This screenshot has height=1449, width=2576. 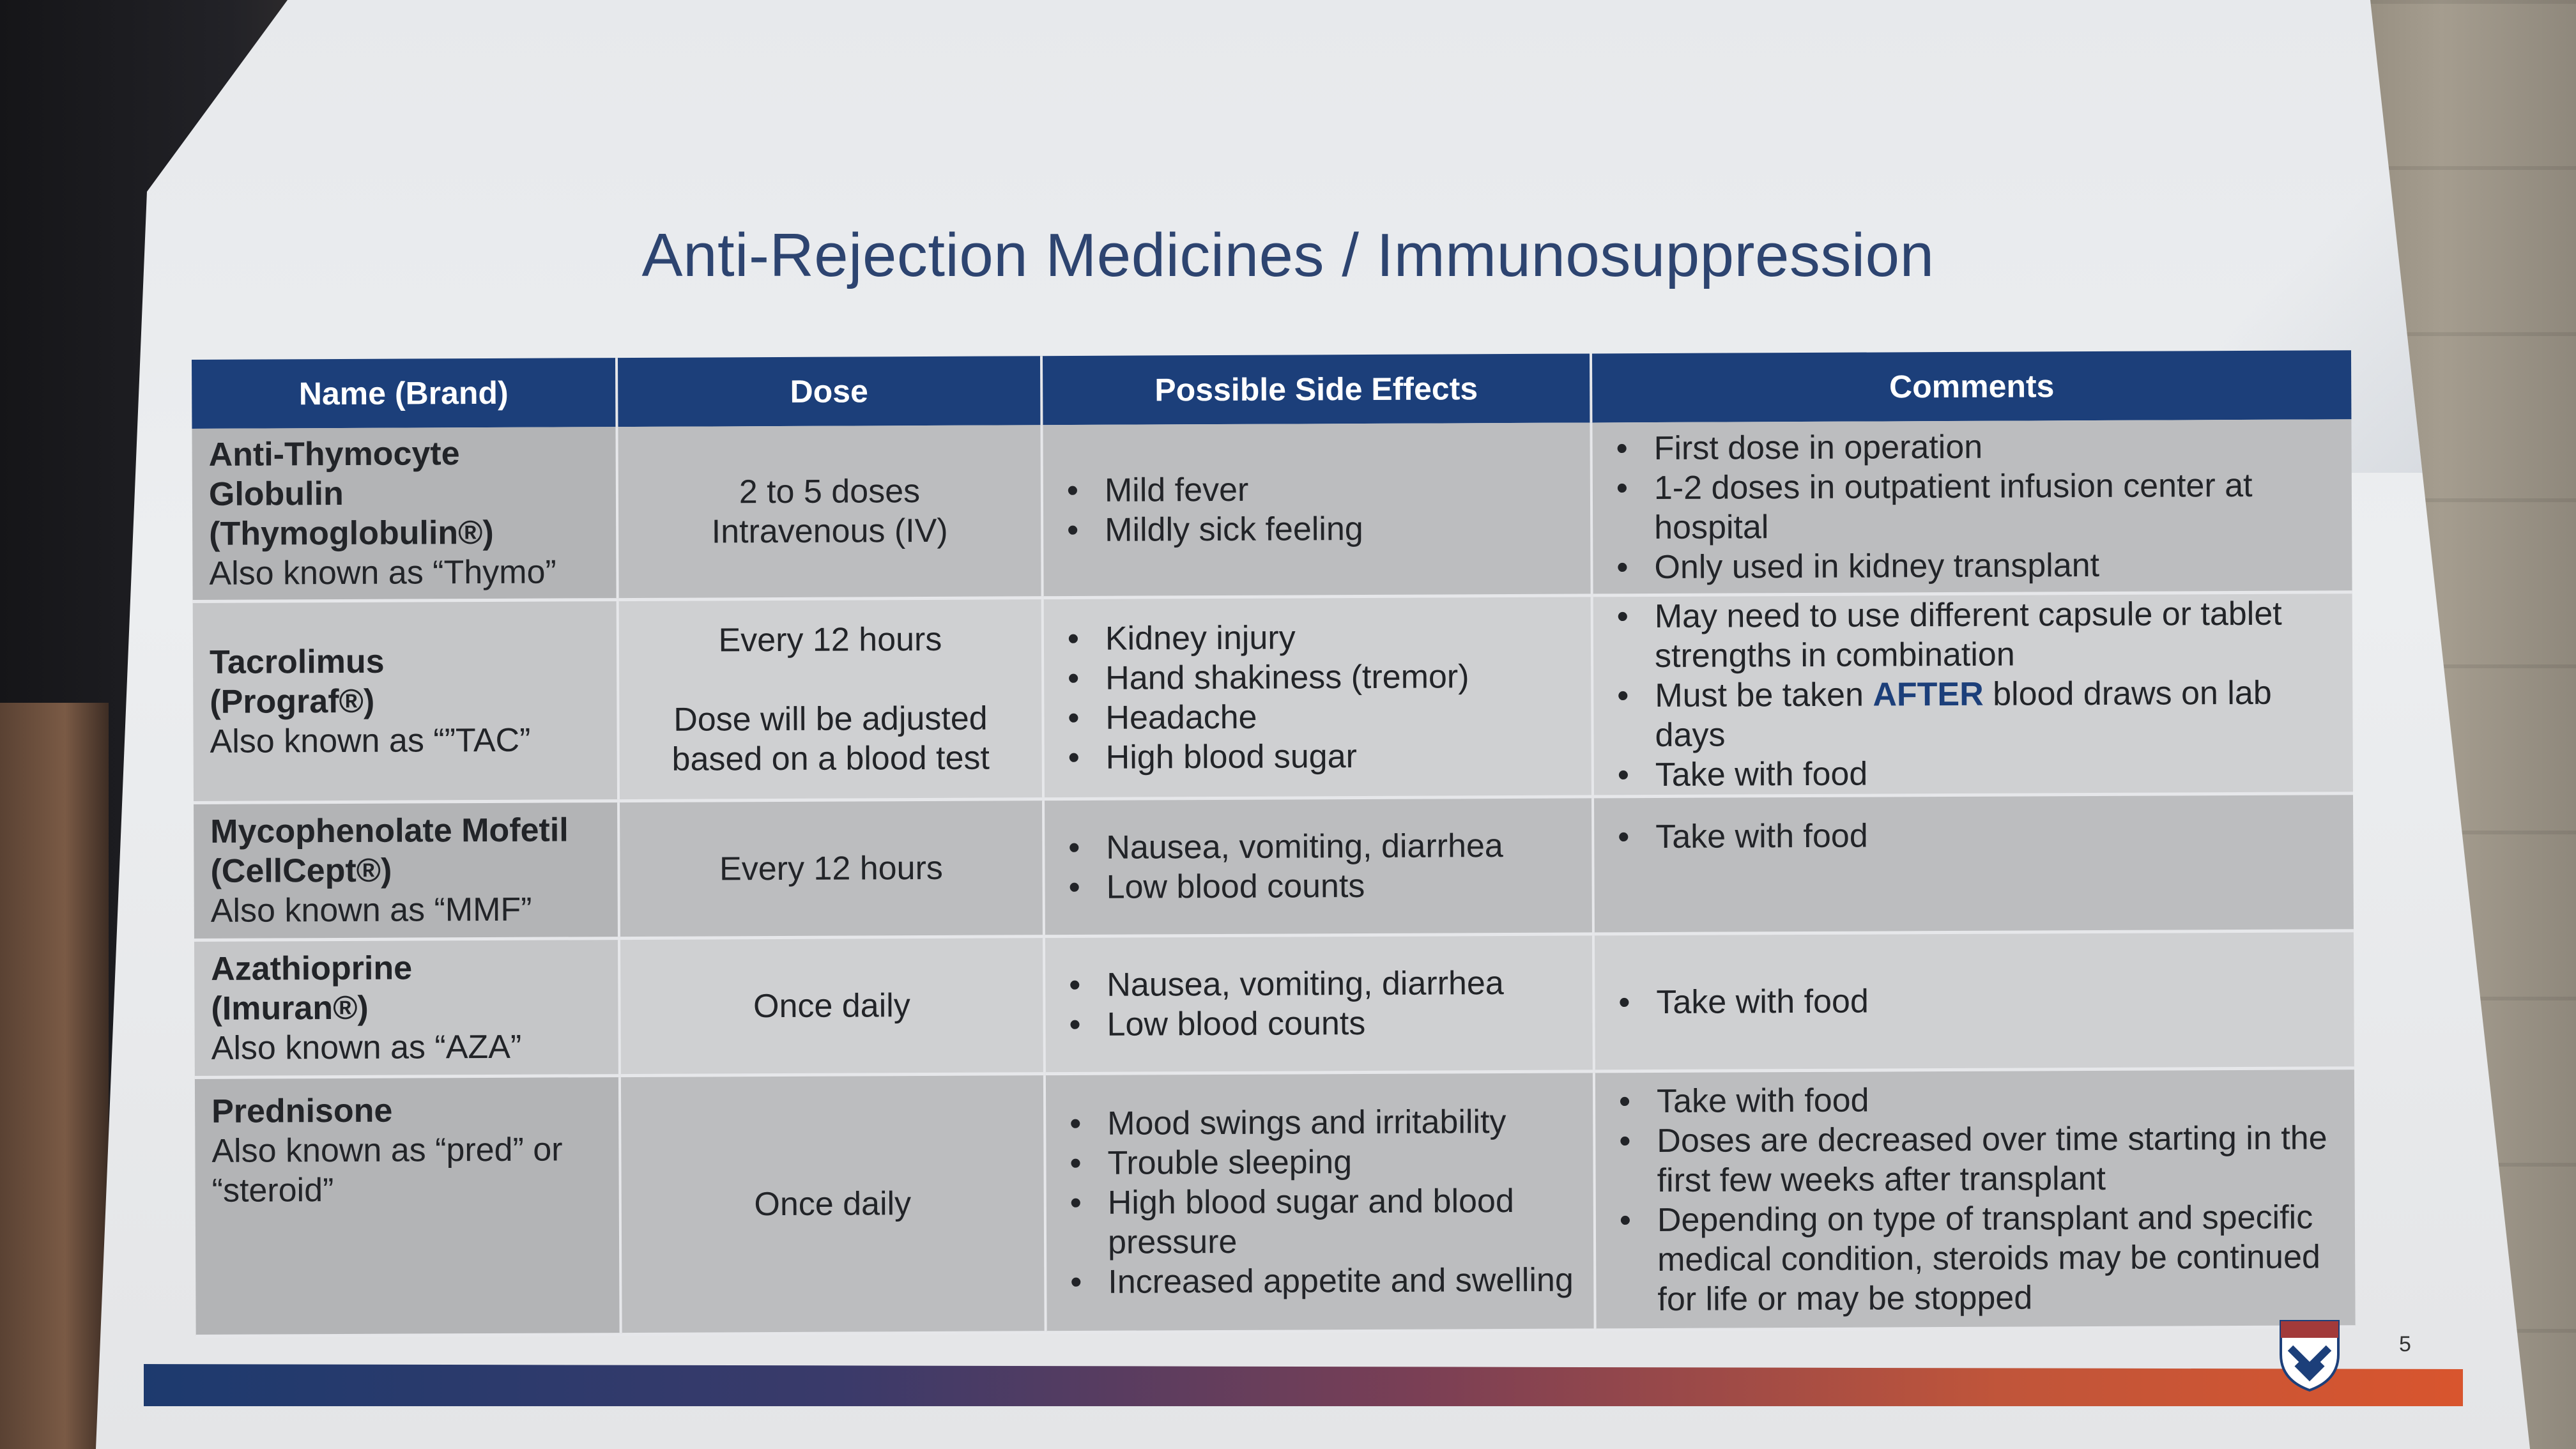 What do you see at coordinates (1759, 695) in the screenshot?
I see `comment-text: Must be taken` at bounding box center [1759, 695].